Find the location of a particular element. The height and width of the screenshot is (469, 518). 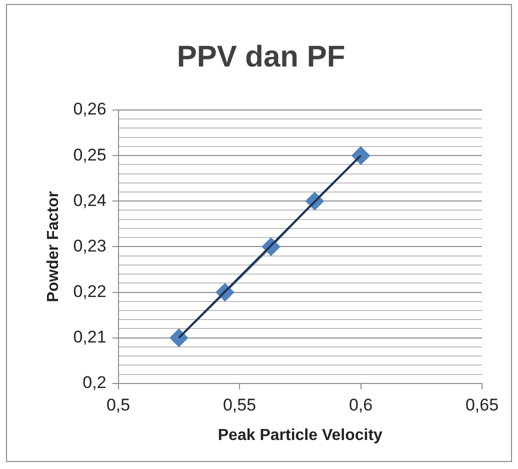

y-tick-label: 0,25 is located at coordinates (89, 154).